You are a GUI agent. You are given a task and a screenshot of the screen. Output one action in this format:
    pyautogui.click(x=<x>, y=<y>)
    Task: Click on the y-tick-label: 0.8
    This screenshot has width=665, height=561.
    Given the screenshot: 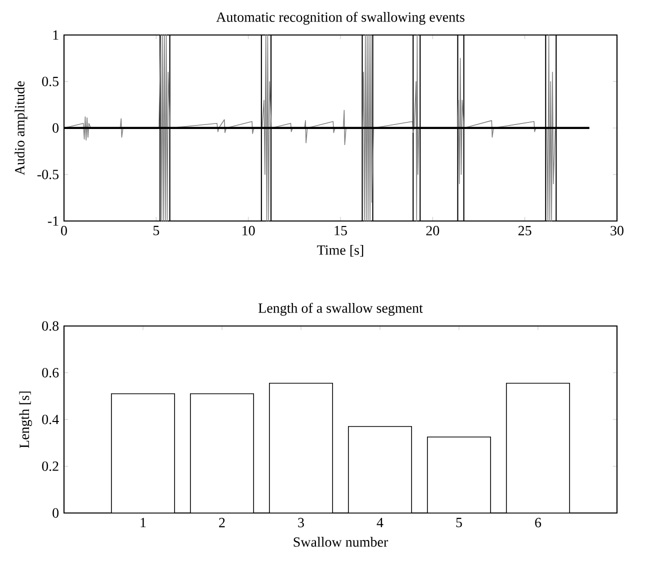 What is the action you would take?
    pyautogui.click(x=50, y=326)
    